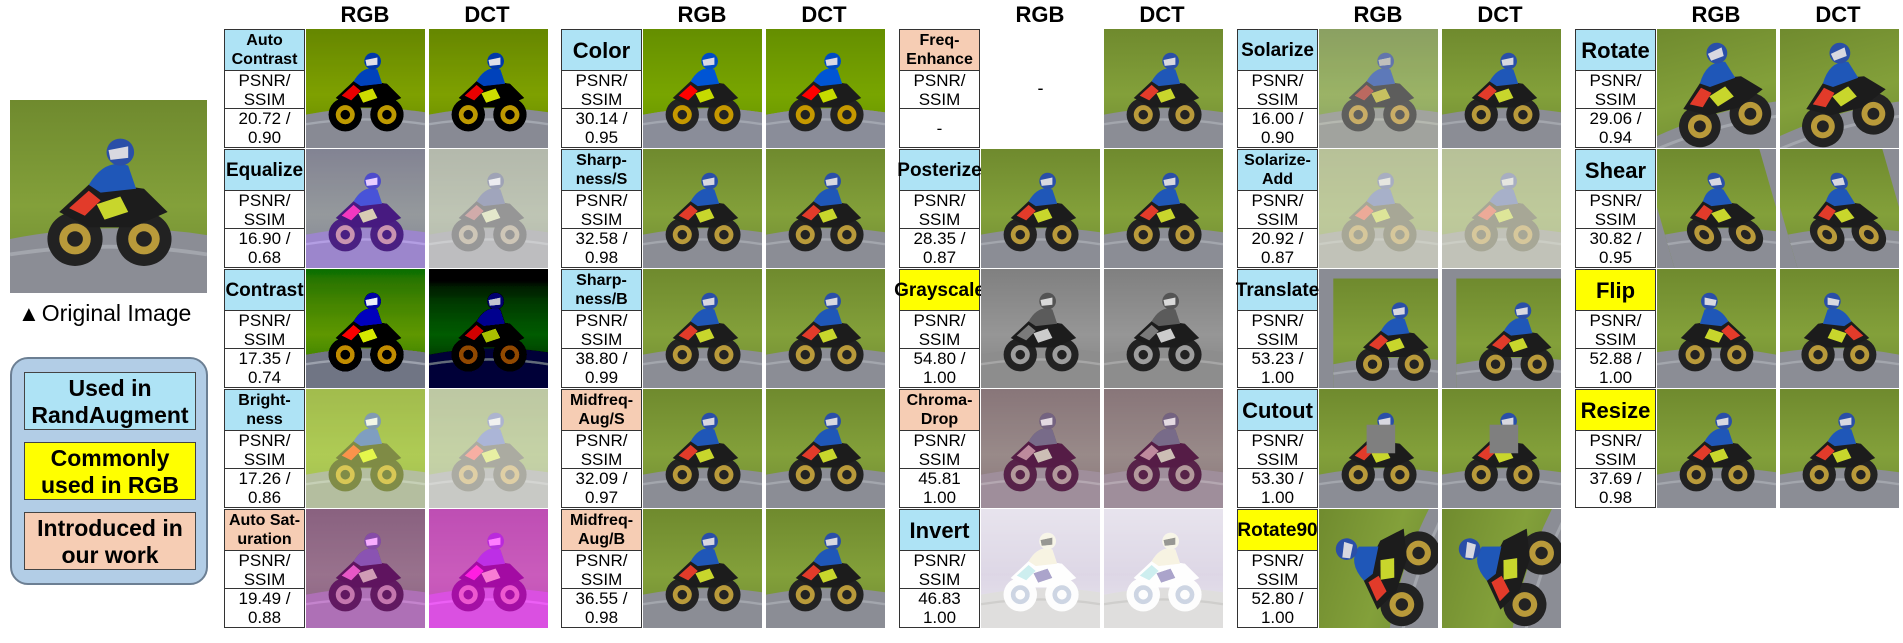 This screenshot has height=643, width=1903. Describe the element at coordinates (1615, 50) in the screenshot. I see `augmentation-name: Rotate` at that location.